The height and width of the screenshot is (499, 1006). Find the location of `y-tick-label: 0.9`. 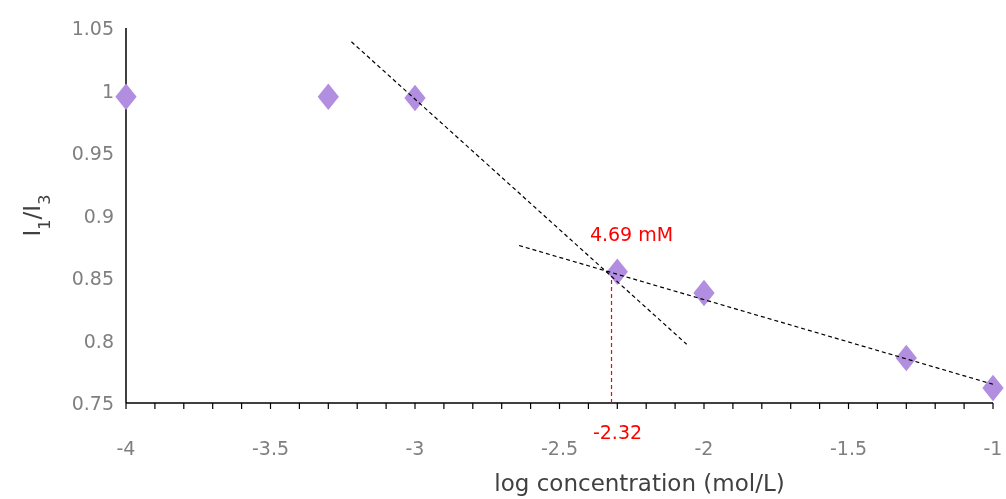

y-tick-label: 0.9 is located at coordinates (98, 215).